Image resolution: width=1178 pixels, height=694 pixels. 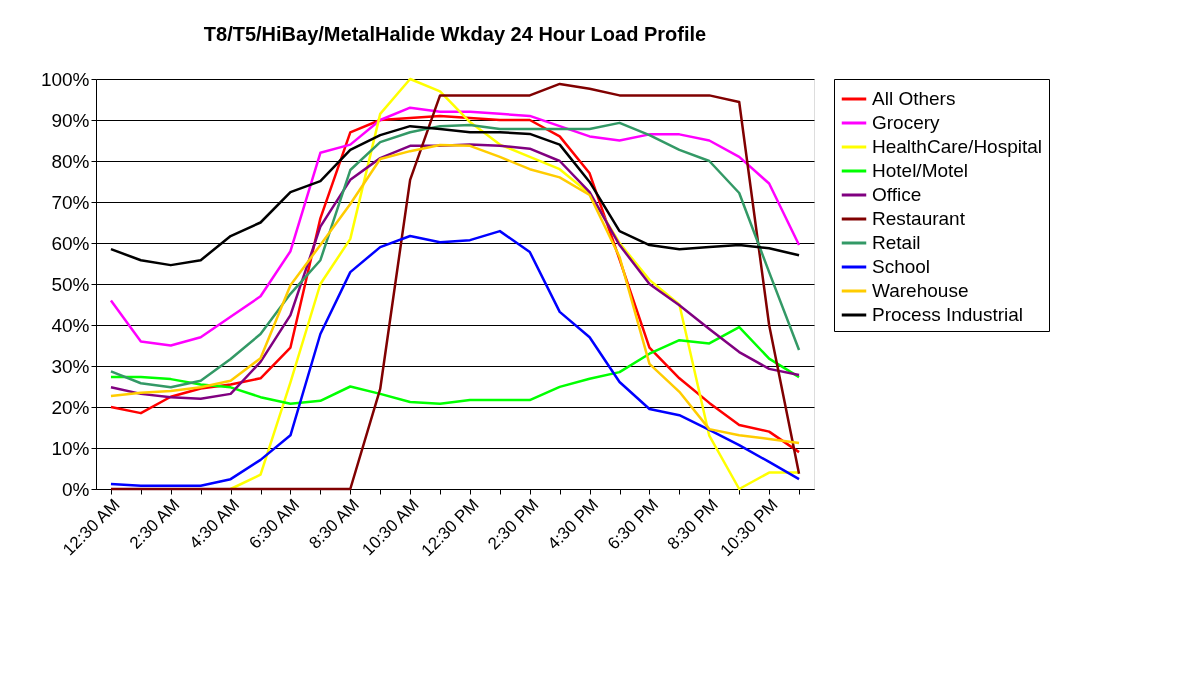 I want to click on legend-label: All Others, so click(x=914, y=98).